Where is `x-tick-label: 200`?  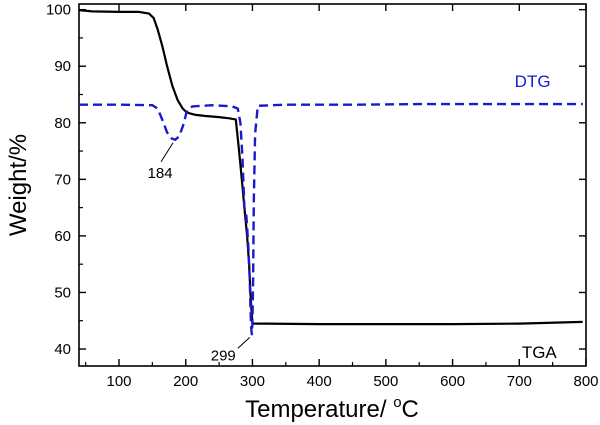
x-tick-label: 200 is located at coordinates (185, 381).